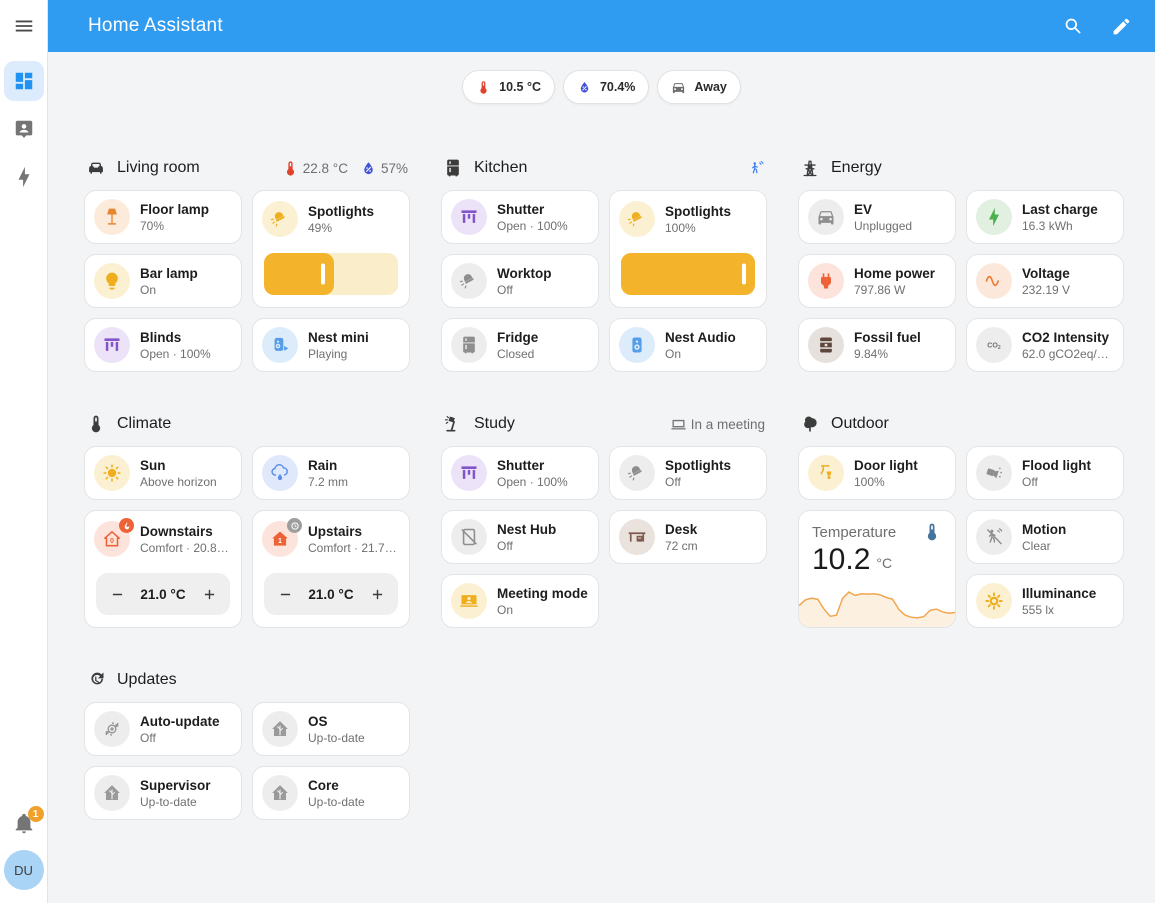 This screenshot has width=1155, height=903. I want to click on card-floor-lamp: Floor lamp 70%, so click(163, 217).